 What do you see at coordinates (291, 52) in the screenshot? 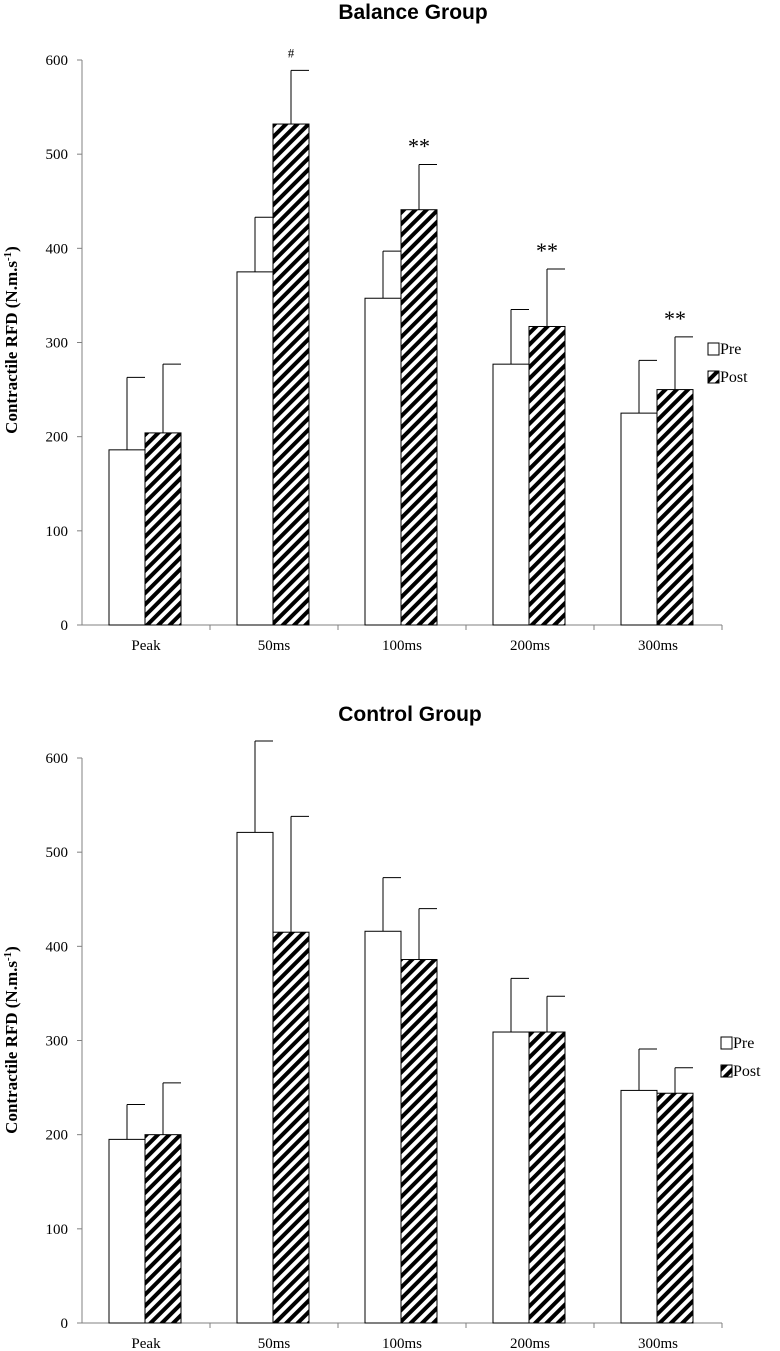
I see `significance-marker: #` at bounding box center [291, 52].